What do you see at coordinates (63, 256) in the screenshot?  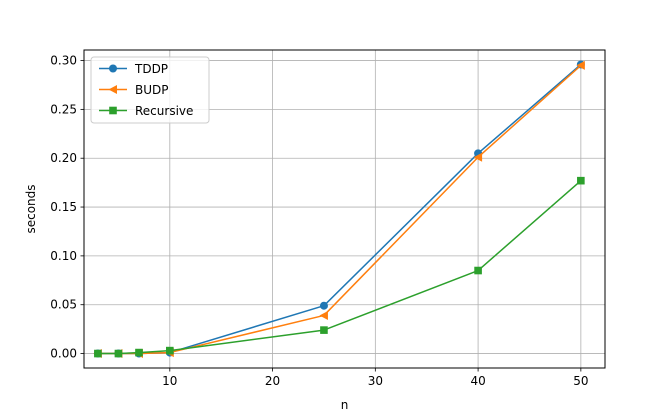 I see `y-tick-label: 0.10` at bounding box center [63, 256].